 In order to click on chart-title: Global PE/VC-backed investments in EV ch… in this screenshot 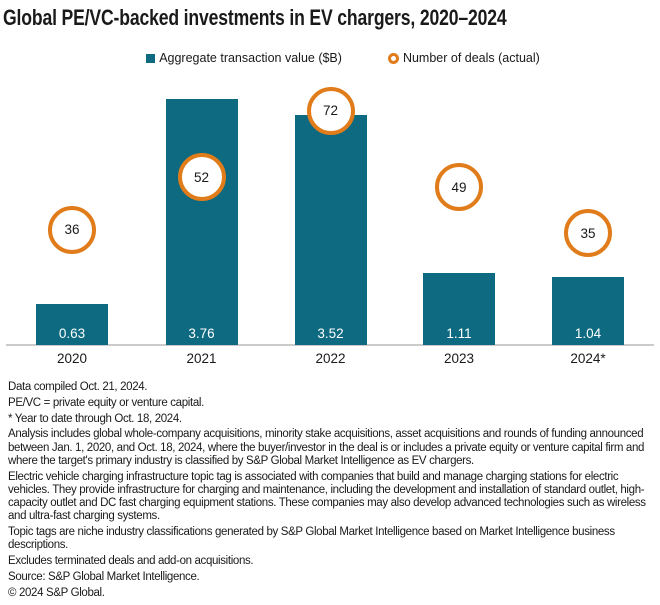, I will do `click(255, 17)`.